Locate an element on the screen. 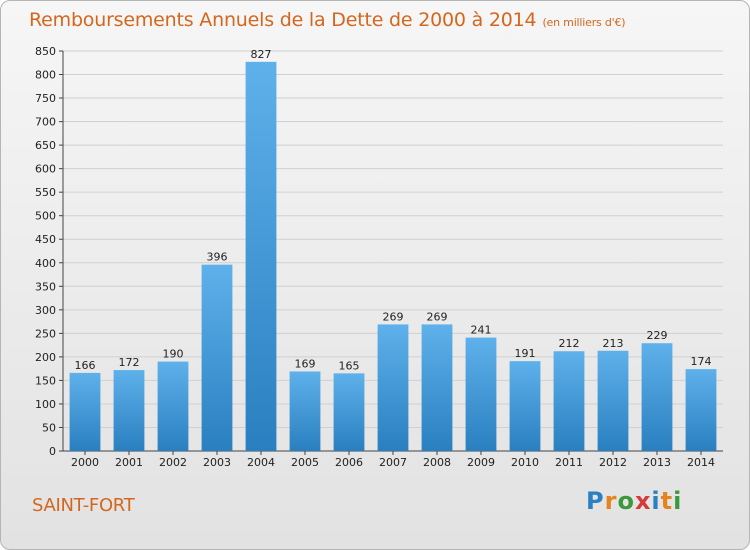 This screenshot has width=750, height=550. y-tick-label: 600 is located at coordinates (45, 169).